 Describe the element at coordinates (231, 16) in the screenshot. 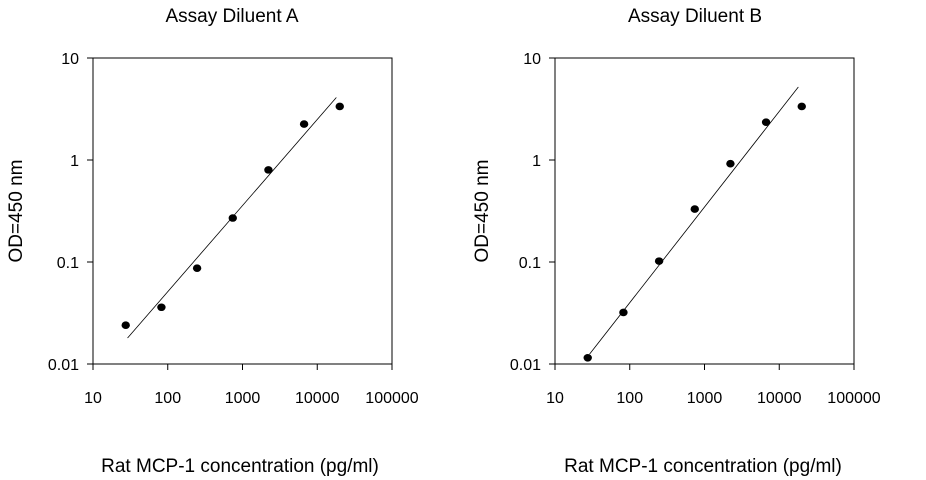

I see `chart-title: Assay Diluent A` at that location.